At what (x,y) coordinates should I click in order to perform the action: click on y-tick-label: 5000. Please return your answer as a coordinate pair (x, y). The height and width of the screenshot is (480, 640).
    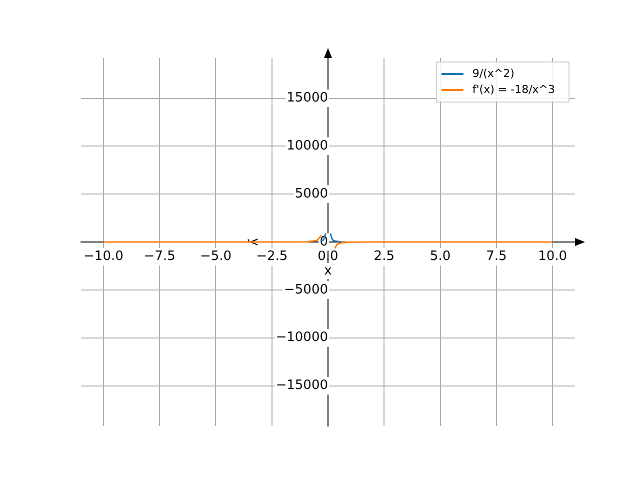
    Looking at the image, I should click on (311, 194).